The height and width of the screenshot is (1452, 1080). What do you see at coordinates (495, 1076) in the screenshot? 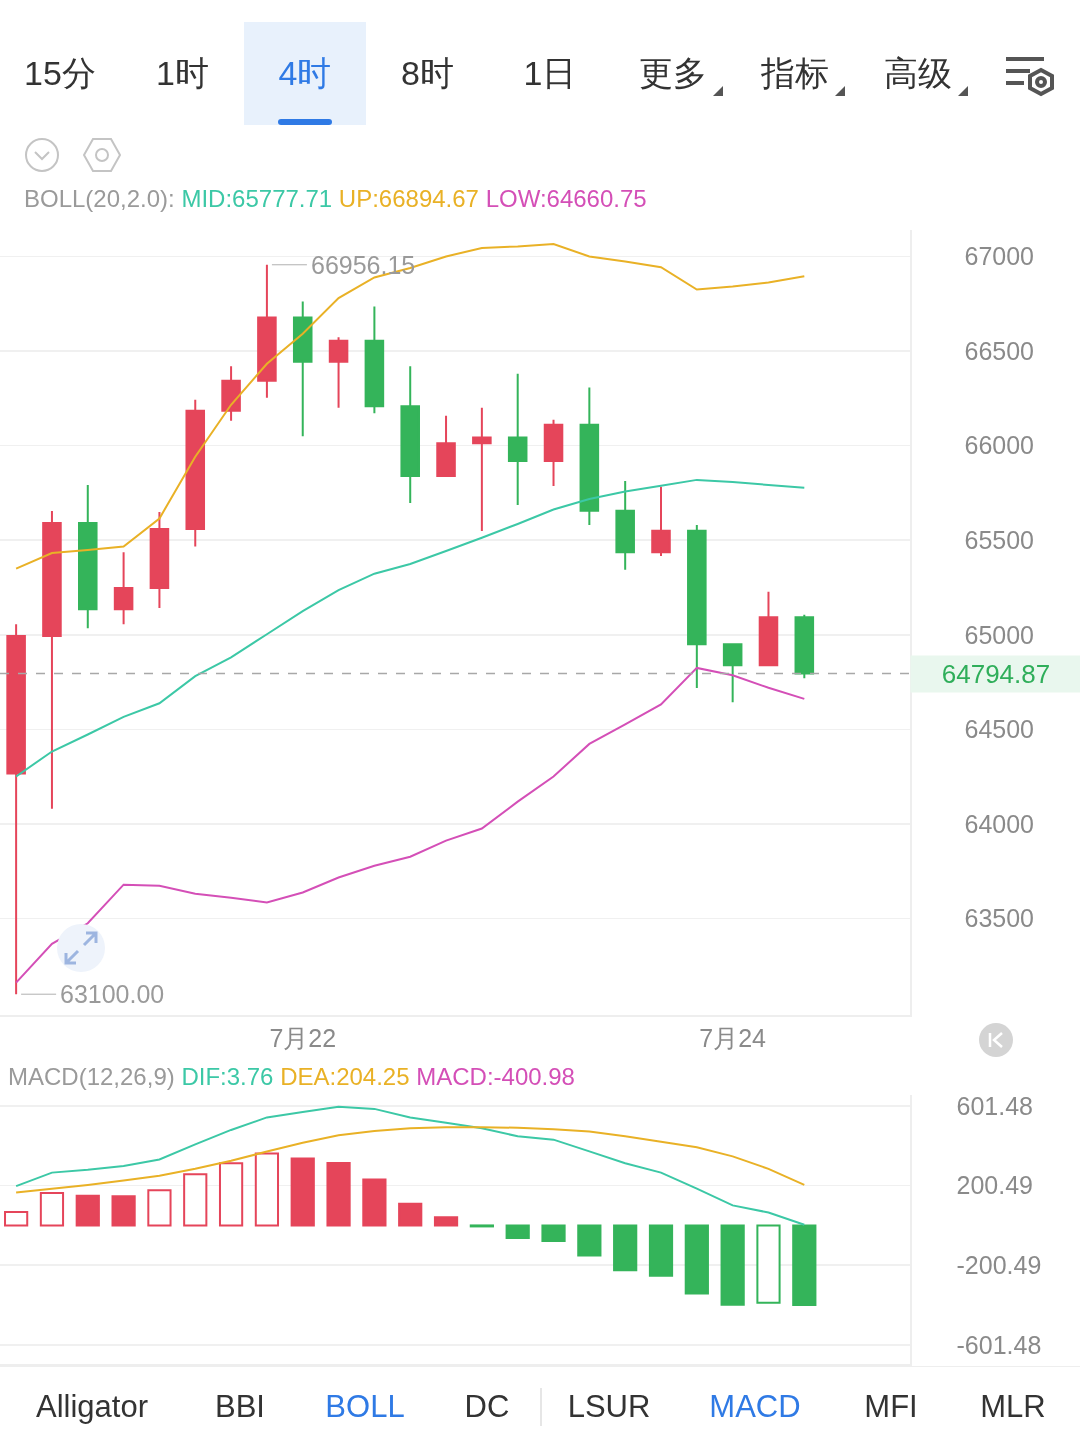
I see `text: MACD:-400.98` at bounding box center [495, 1076].